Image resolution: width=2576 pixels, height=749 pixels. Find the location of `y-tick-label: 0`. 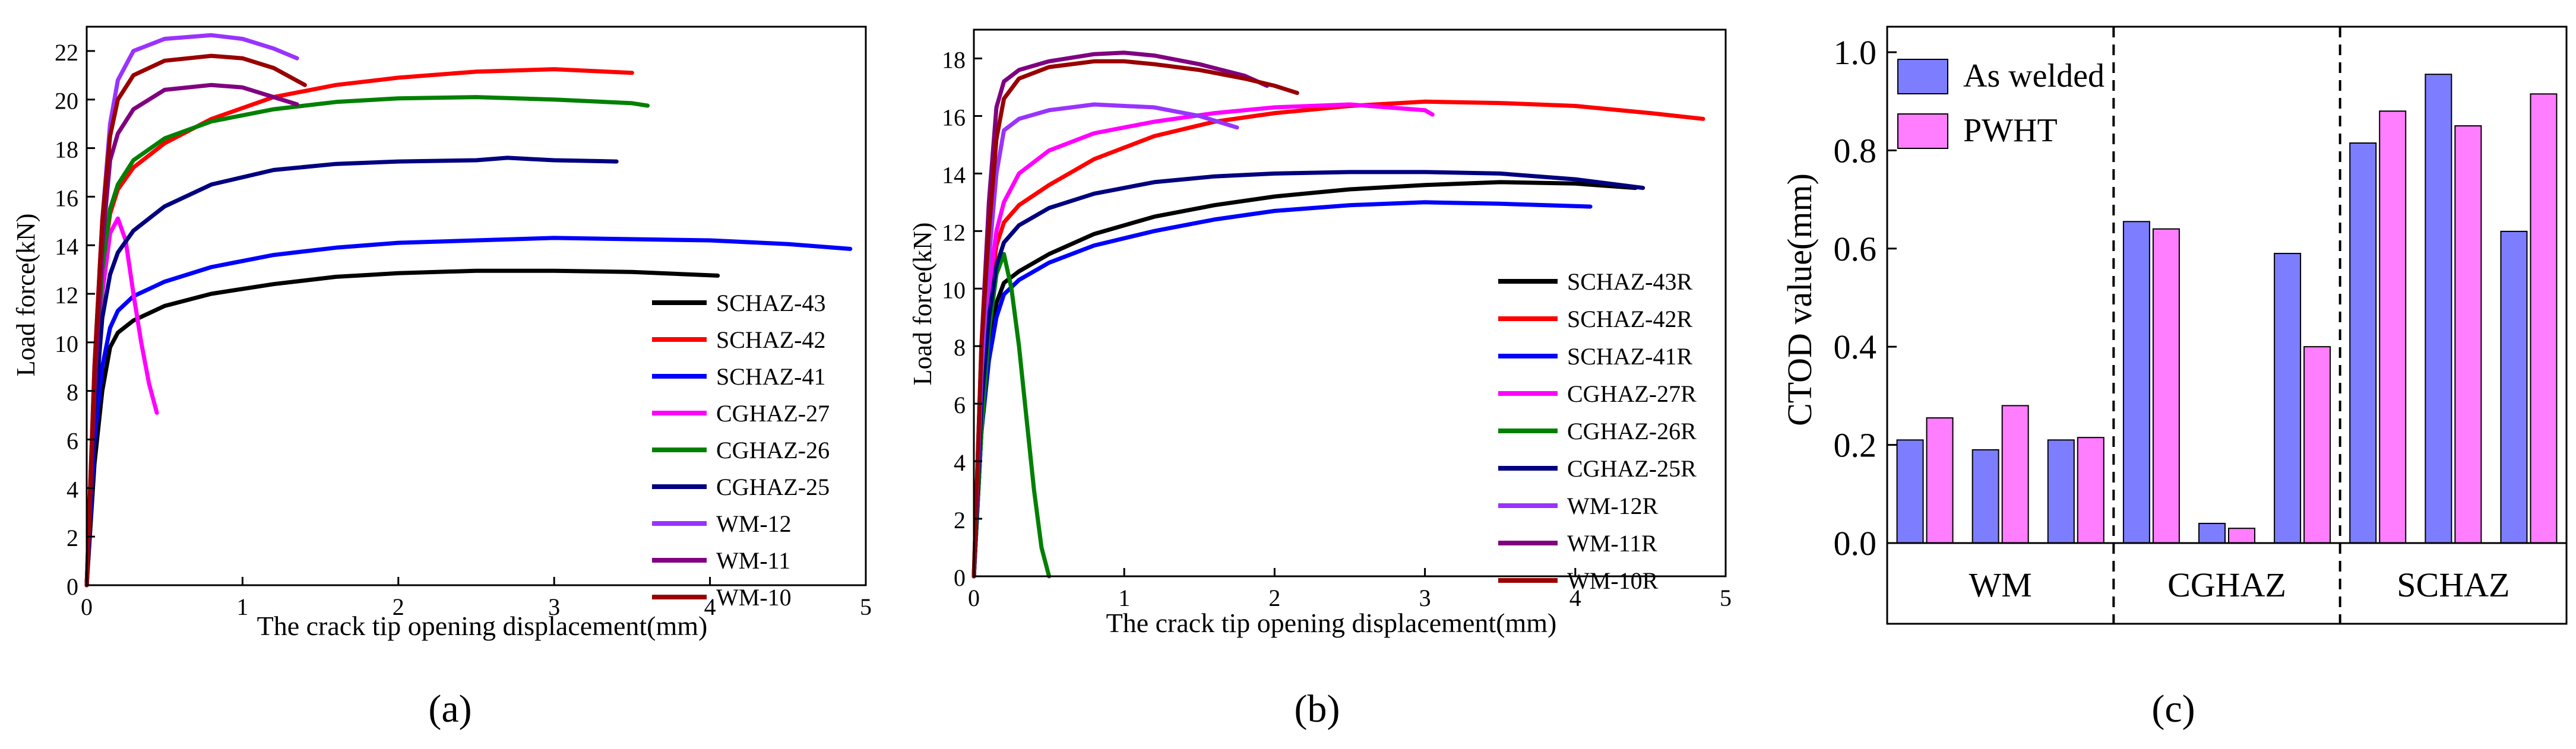

y-tick-label: 0 is located at coordinates (960, 577).